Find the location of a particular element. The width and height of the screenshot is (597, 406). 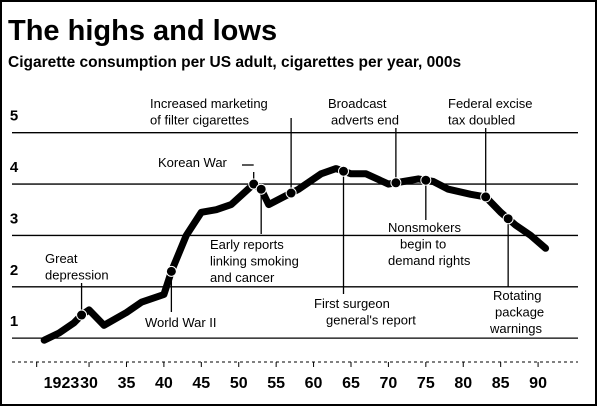

x-tick-label: 60 is located at coordinates (314, 383).